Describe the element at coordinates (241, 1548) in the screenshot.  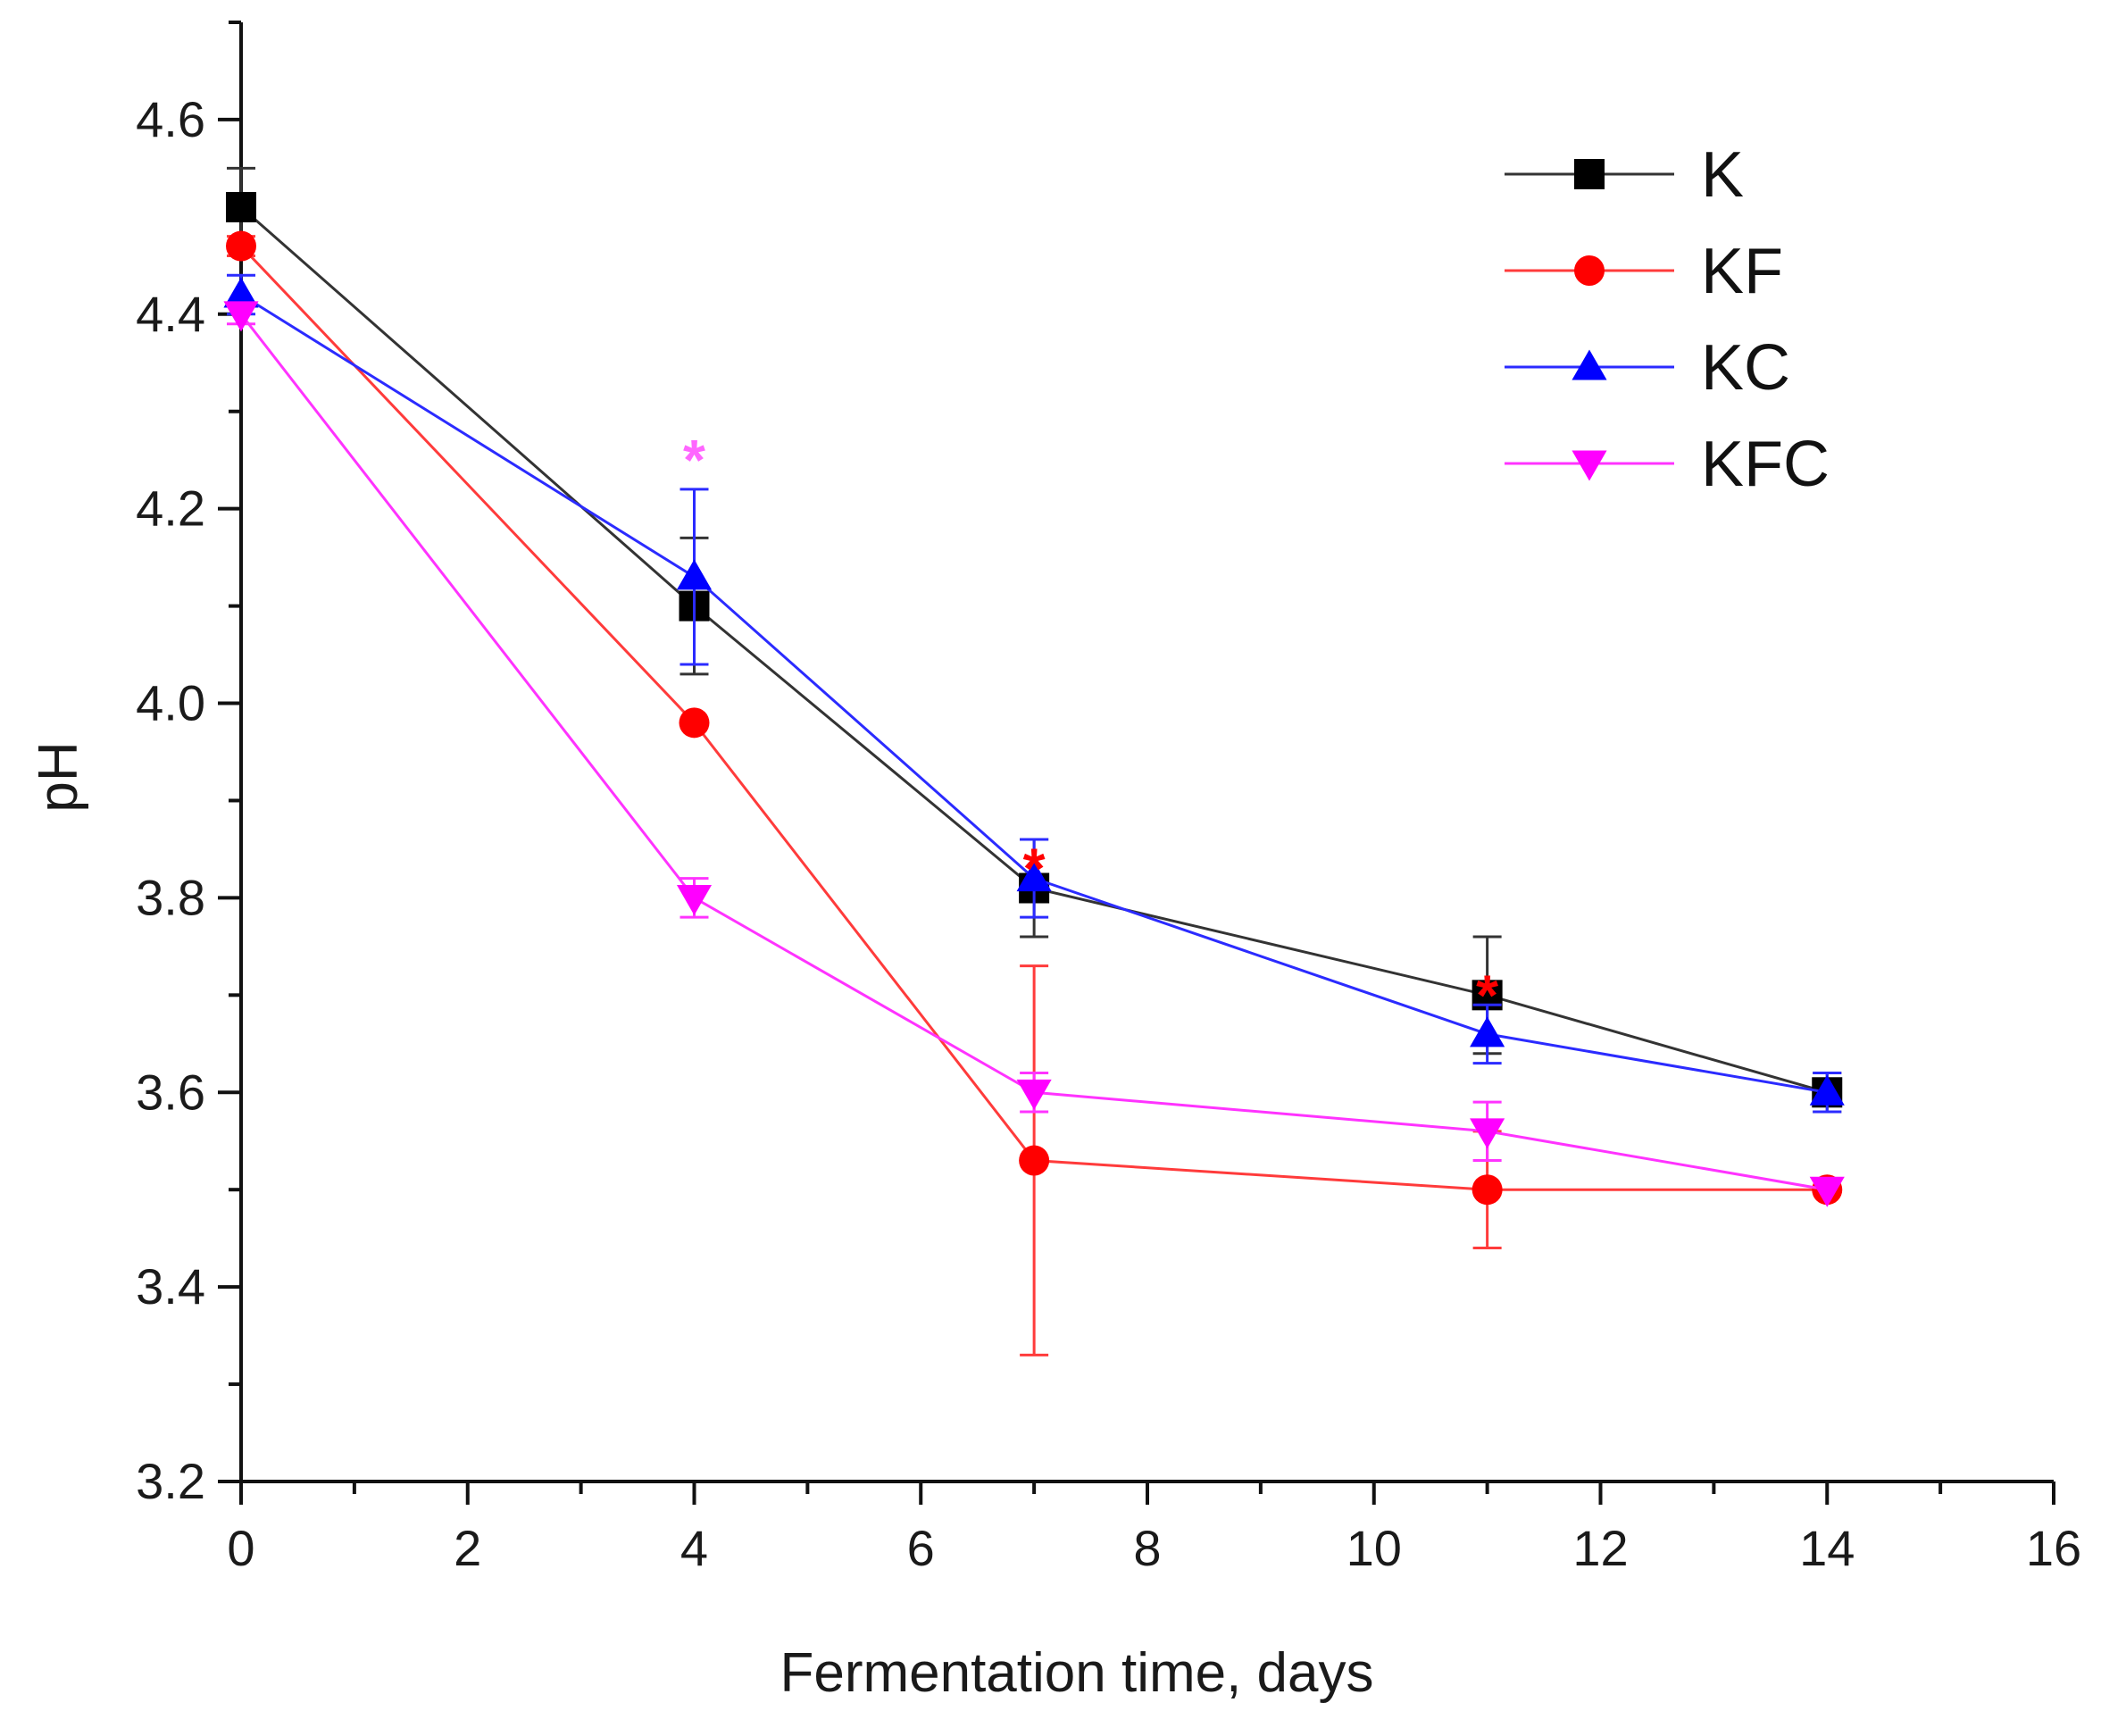
I see `x-tick-label: 0` at that location.